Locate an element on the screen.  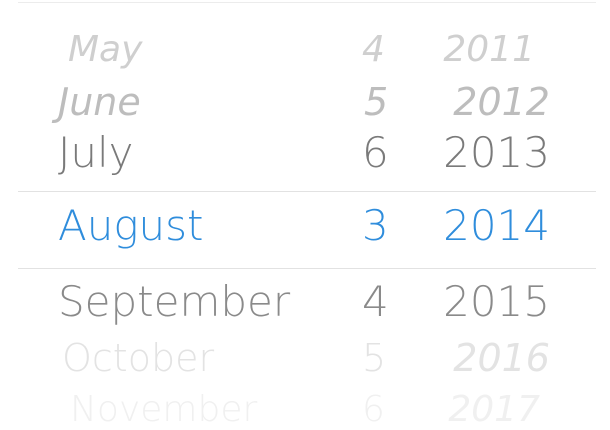
year-option: 2011 is located at coordinates (489, 49).